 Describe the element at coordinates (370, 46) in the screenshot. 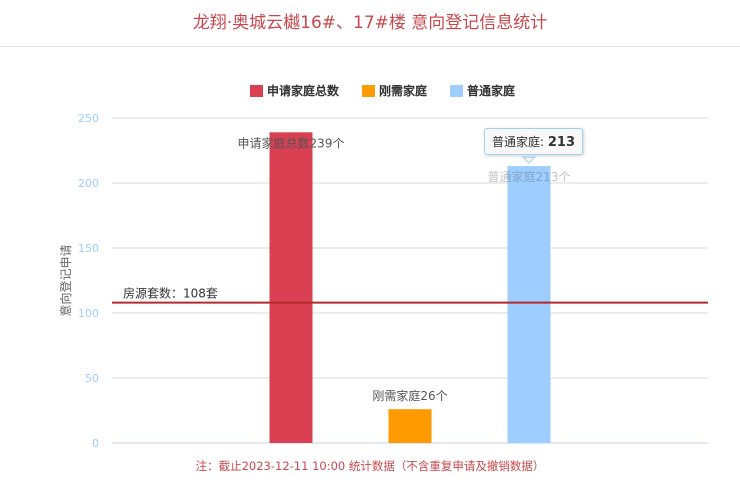

I see `title-divider` at that location.